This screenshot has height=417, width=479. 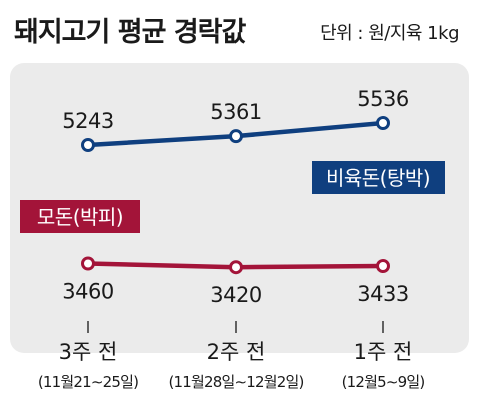 What do you see at coordinates (383, 99) in the screenshot?
I see `data-label: 5536` at bounding box center [383, 99].